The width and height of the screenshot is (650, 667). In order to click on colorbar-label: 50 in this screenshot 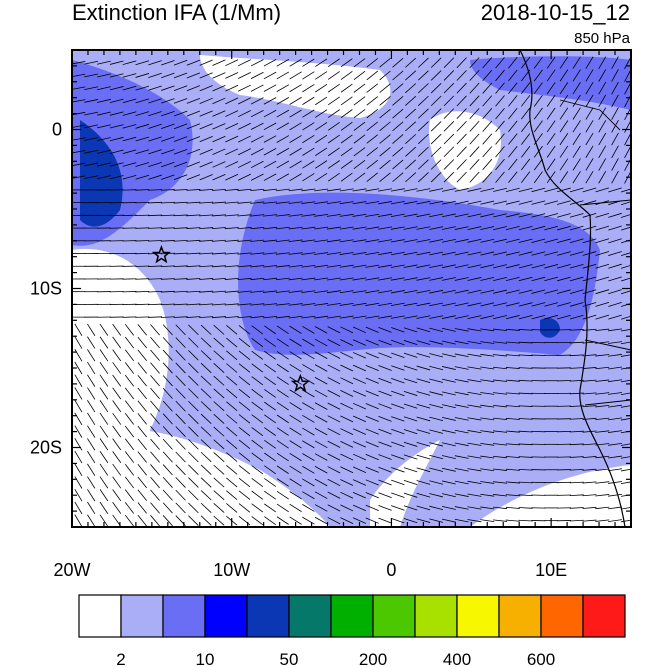, I will do `click(289, 658)`.